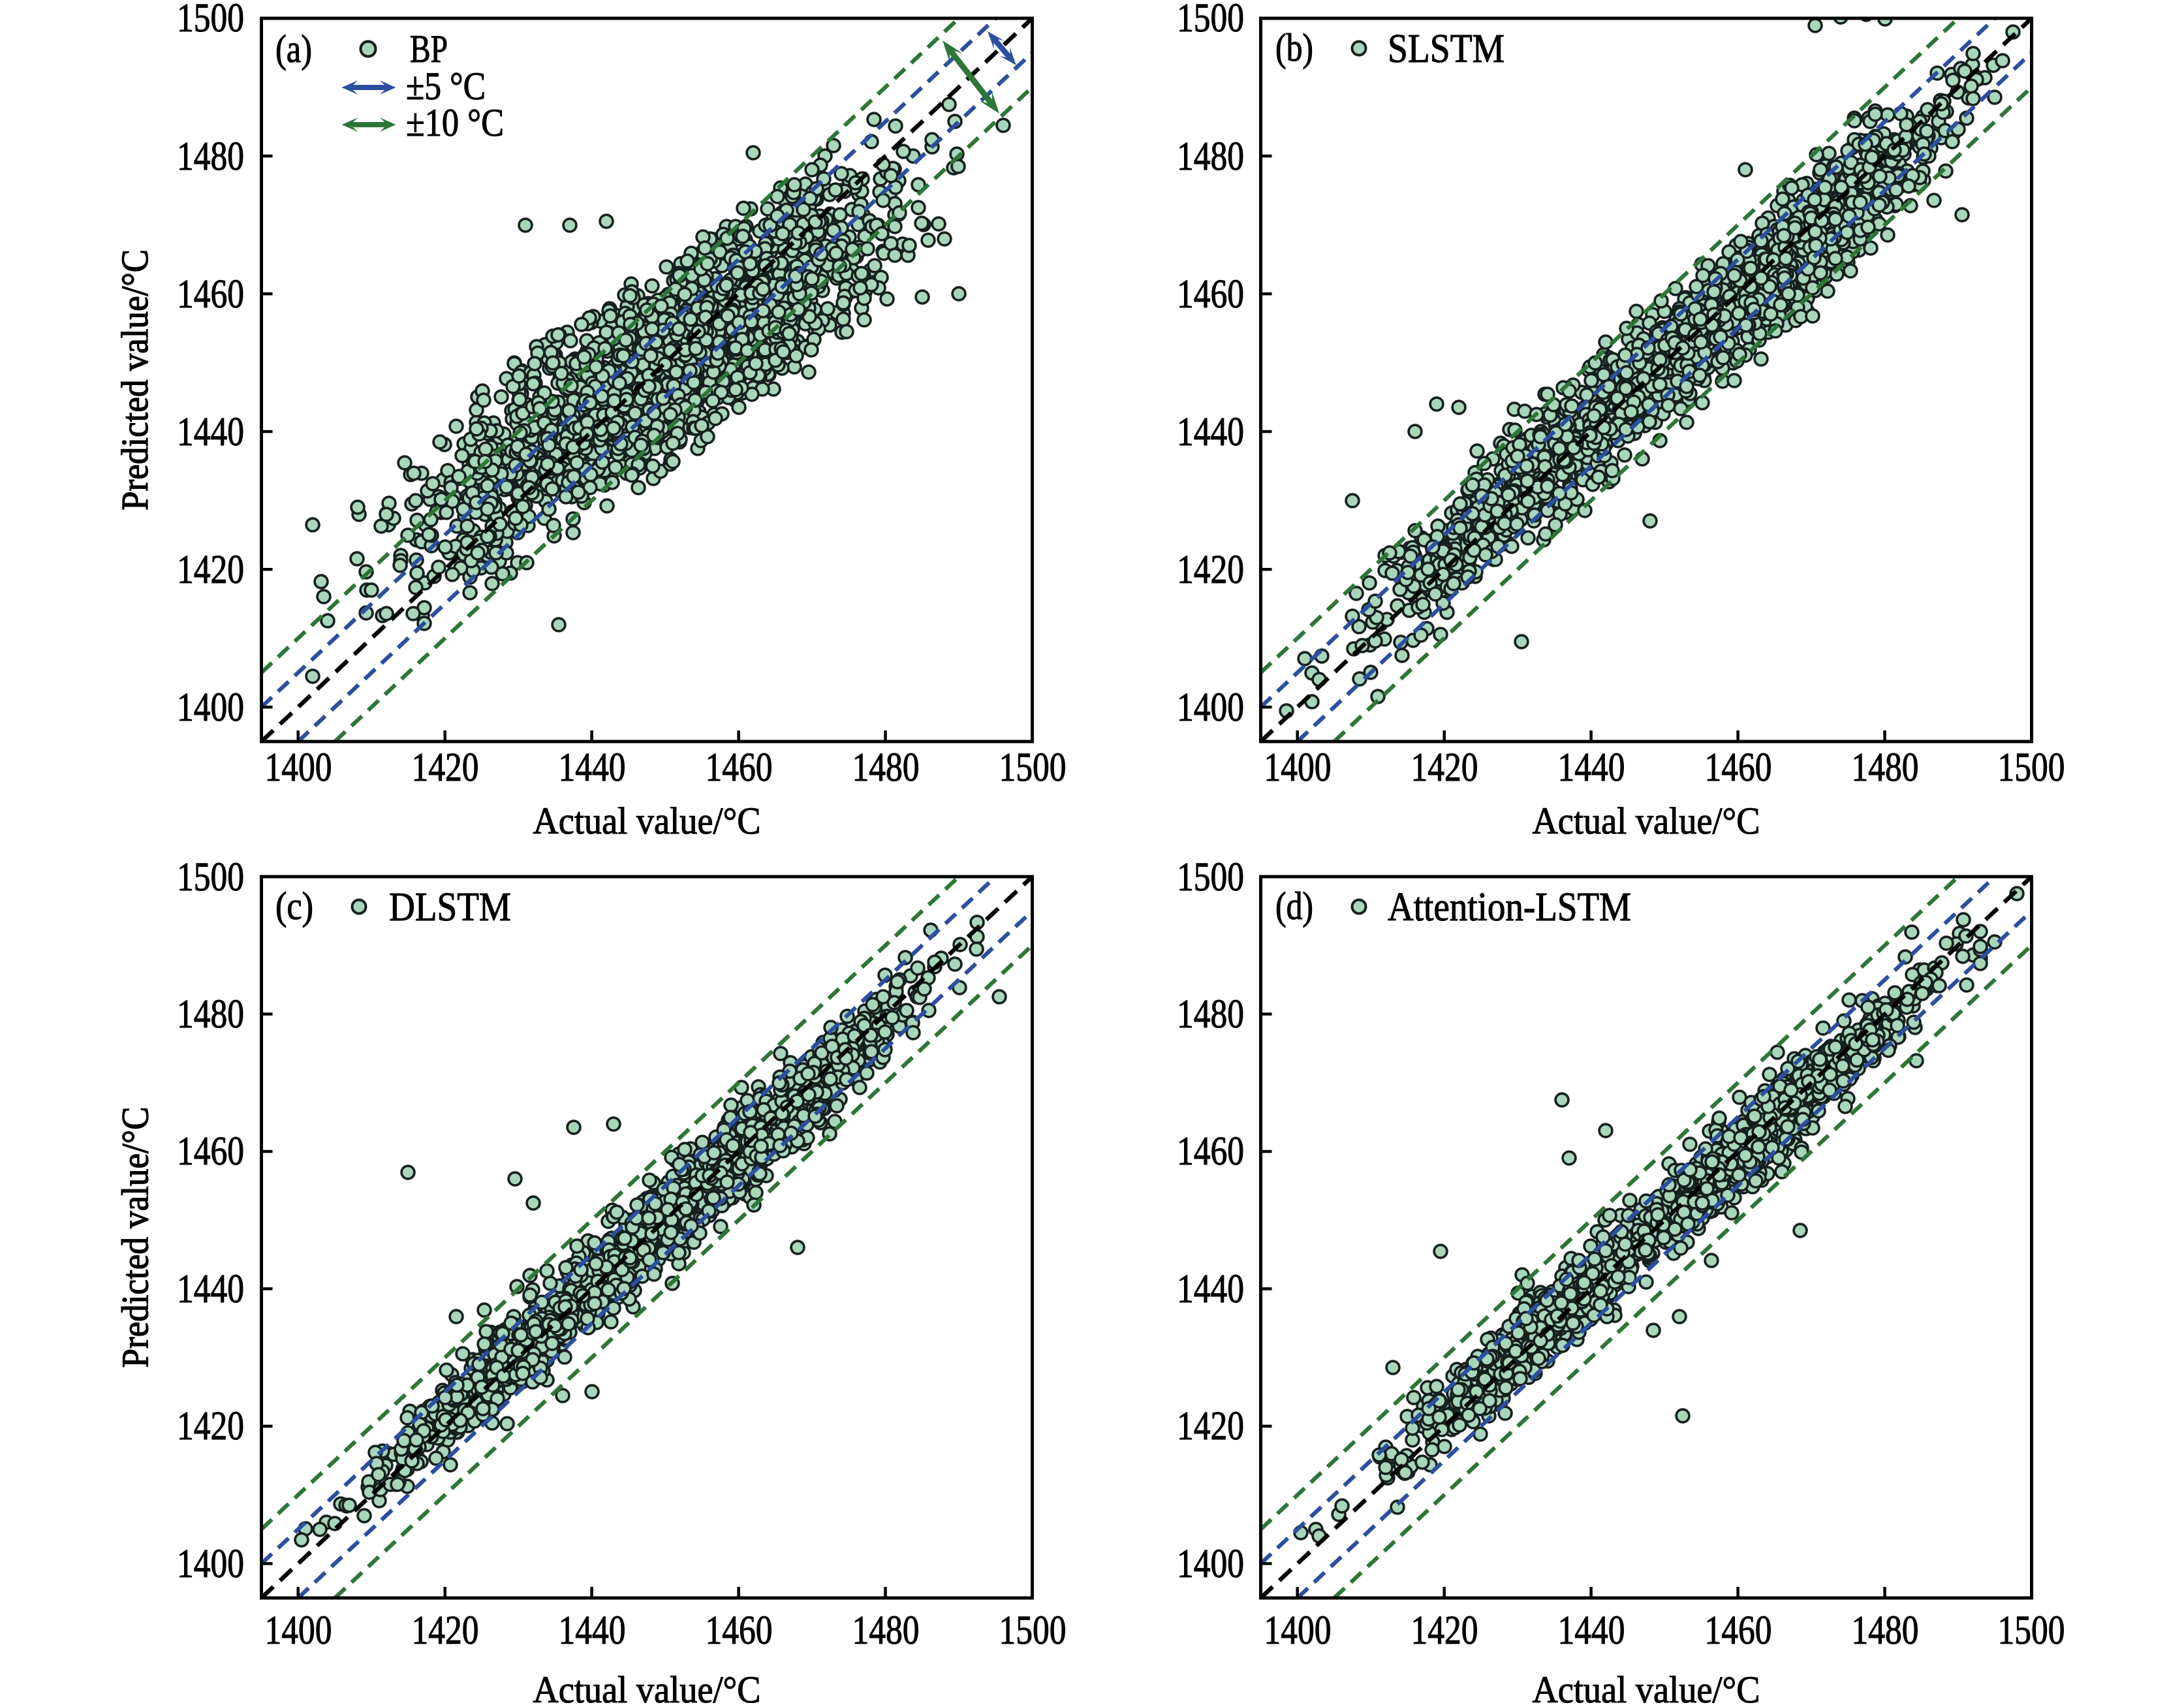 The image size is (2184, 1705). What do you see at coordinates (1447, 49) in the screenshot?
I see `svg-text: SLSTM` at bounding box center [1447, 49].